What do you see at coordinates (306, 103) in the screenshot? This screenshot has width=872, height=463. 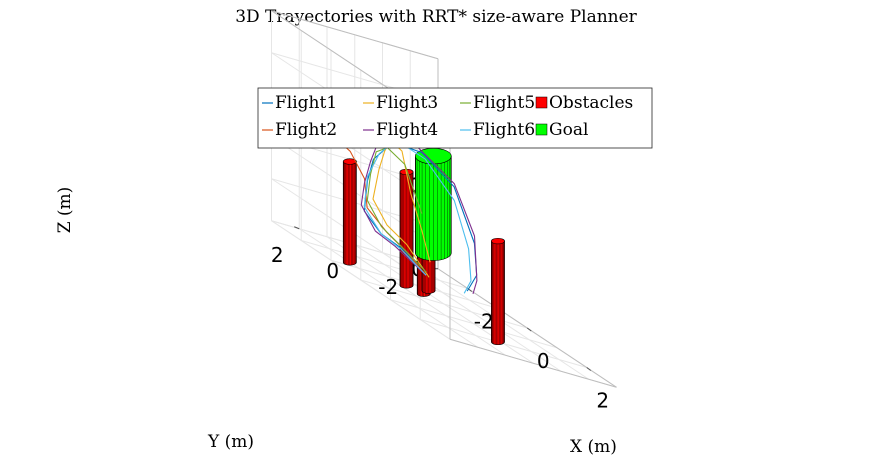 I see `legend-item-label: Flight1` at bounding box center [306, 103].